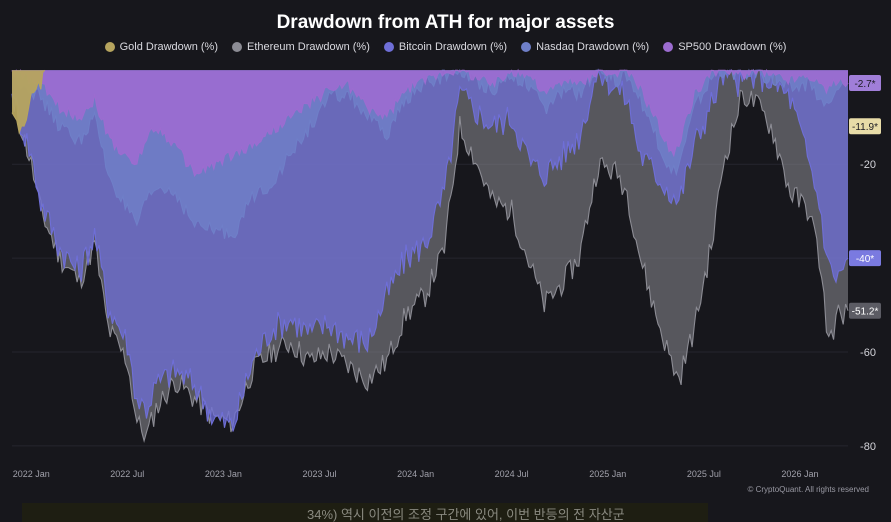  Describe the element at coordinates (593, 47) in the screenshot. I see `legend-label: Nasdaq Drawdown (%)` at that location.